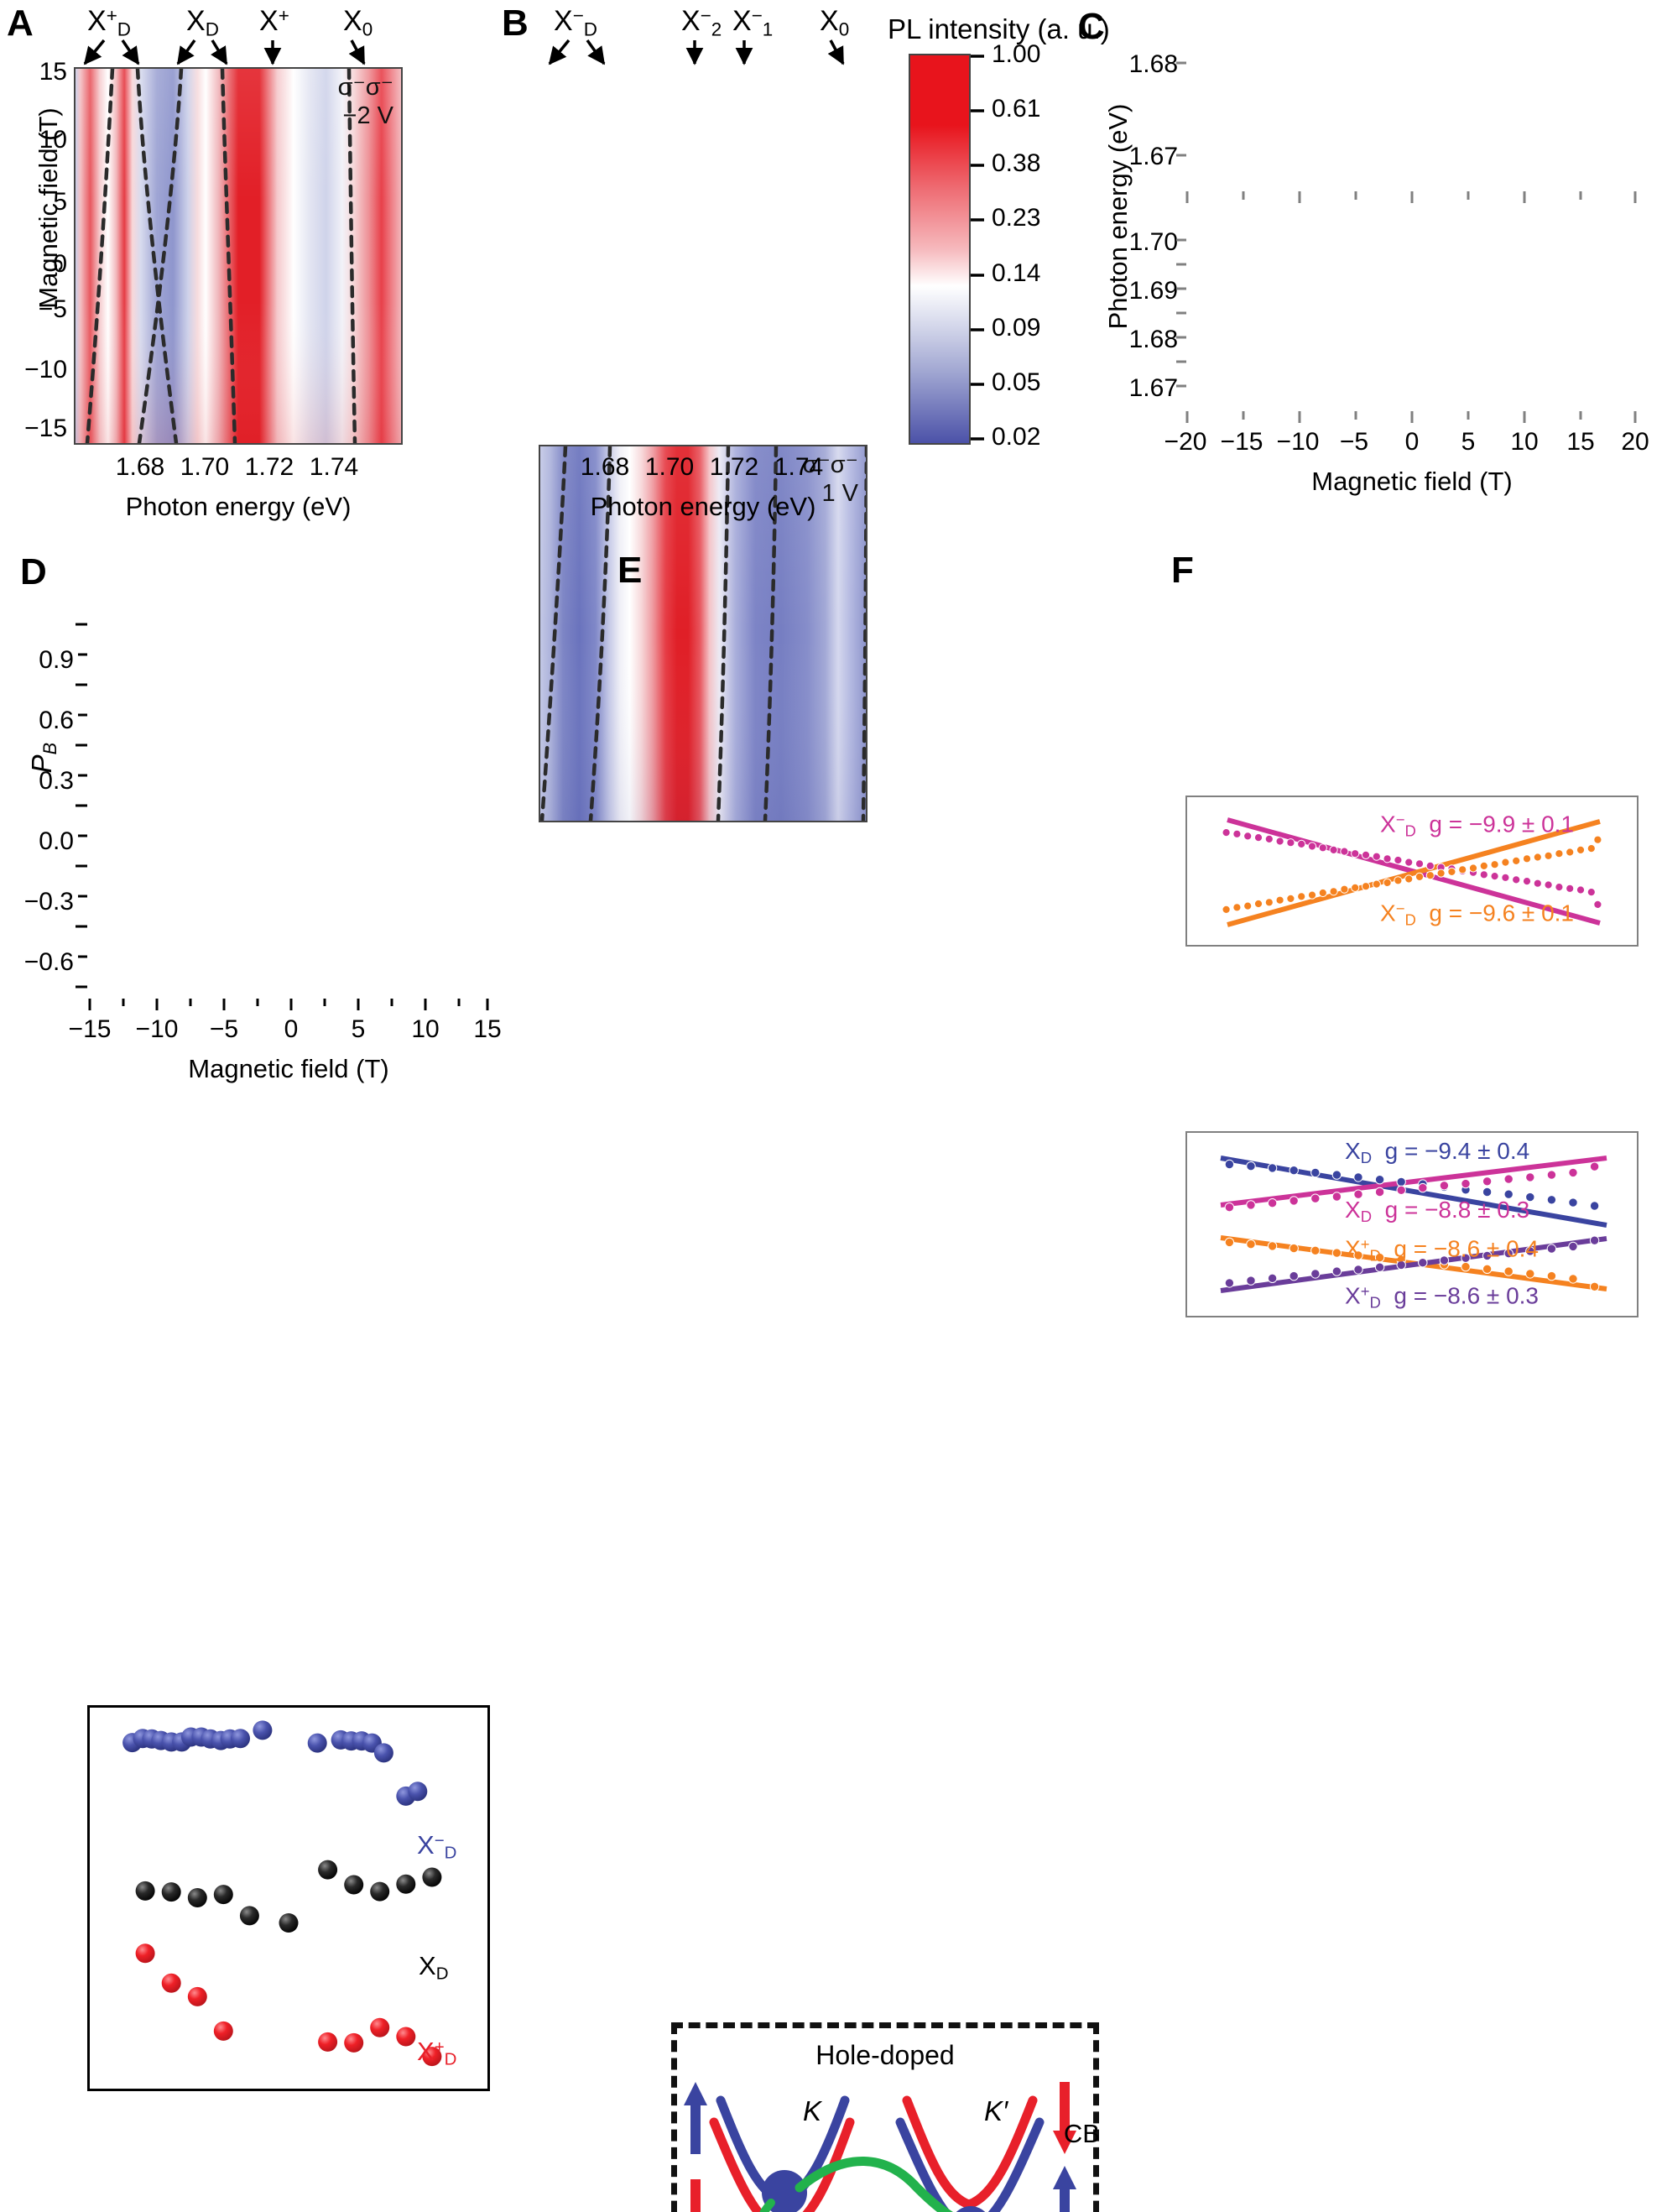 The width and height of the screenshot is (1662, 2212). I want to click on panel-a-xtick-0: 1.68, so click(140, 467).